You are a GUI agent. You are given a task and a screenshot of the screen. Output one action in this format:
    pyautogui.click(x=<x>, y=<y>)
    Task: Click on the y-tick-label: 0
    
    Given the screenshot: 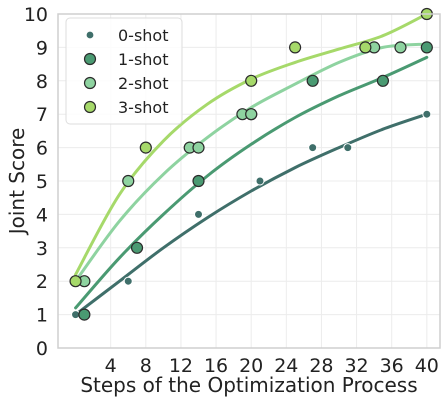 What is the action you would take?
    pyautogui.click(x=42, y=349)
    